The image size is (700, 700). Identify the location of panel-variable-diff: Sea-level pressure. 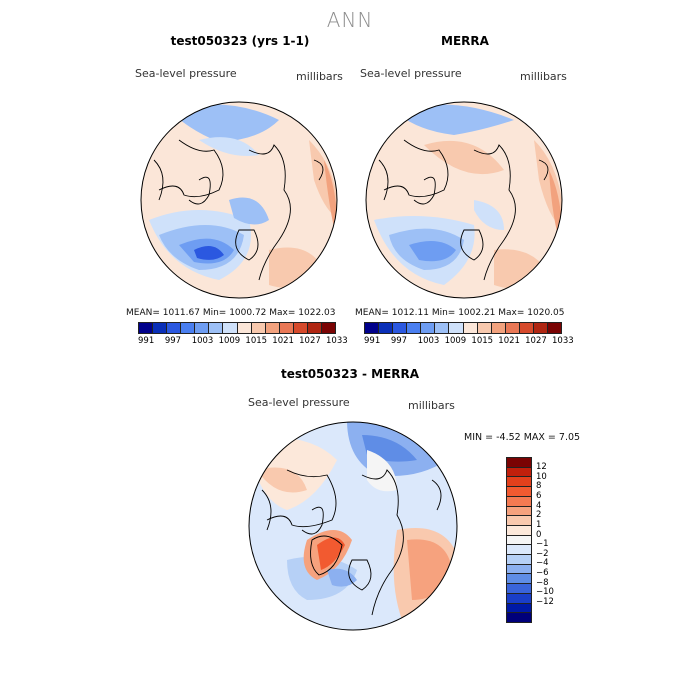
(299, 402).